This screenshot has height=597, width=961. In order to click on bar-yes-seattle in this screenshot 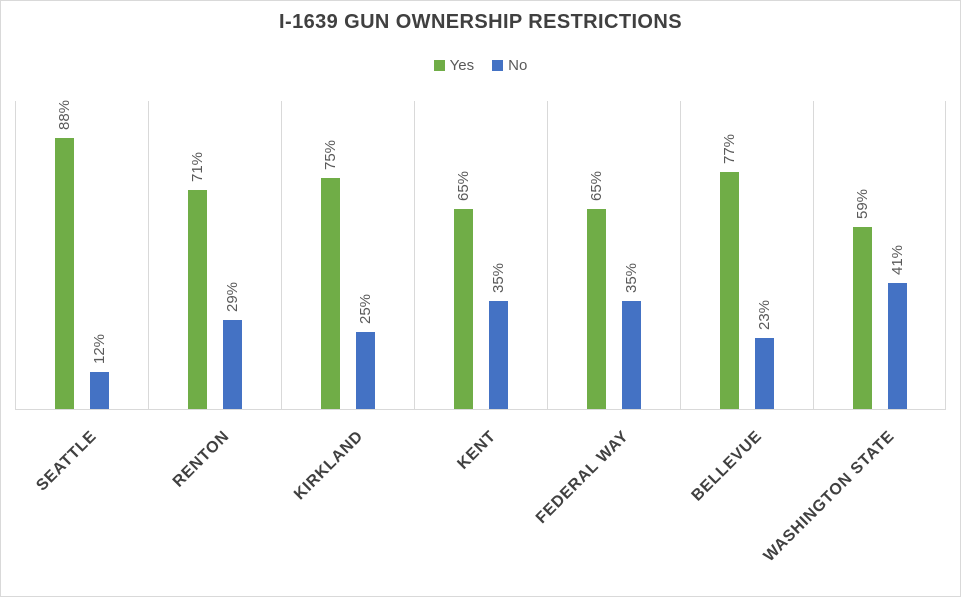, I will do `click(64, 273)`.